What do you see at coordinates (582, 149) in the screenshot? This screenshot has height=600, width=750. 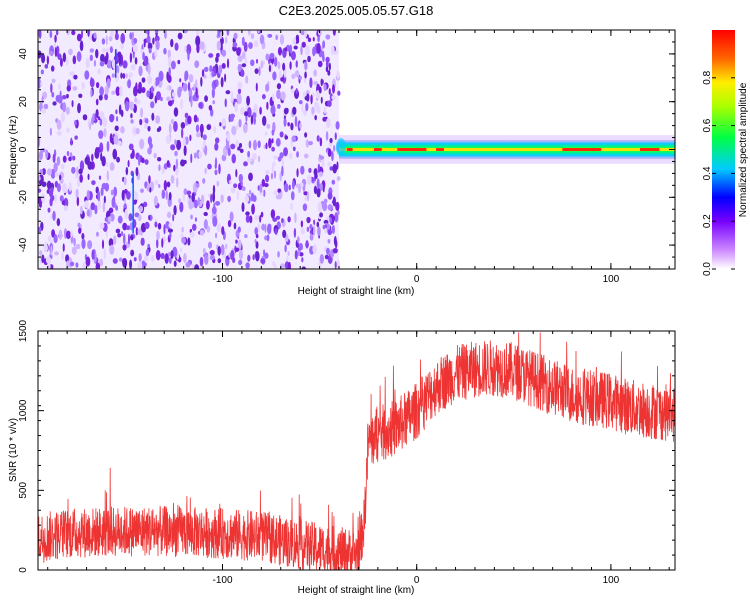 I see `signal-band-peak` at bounding box center [582, 149].